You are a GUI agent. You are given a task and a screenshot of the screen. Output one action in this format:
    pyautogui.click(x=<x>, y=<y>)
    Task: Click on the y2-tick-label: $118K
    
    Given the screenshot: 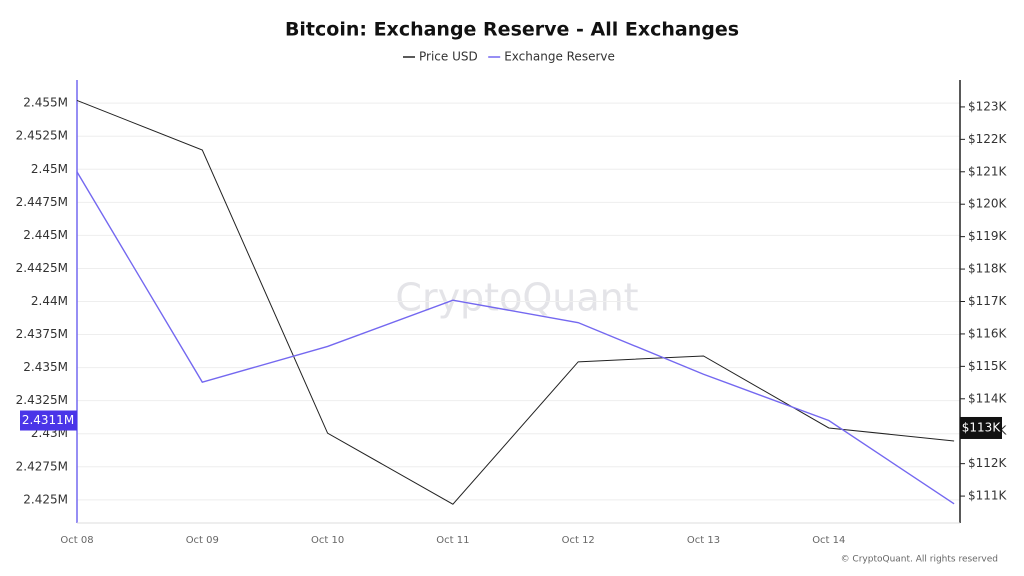 What is the action you would take?
    pyautogui.click(x=988, y=269)
    